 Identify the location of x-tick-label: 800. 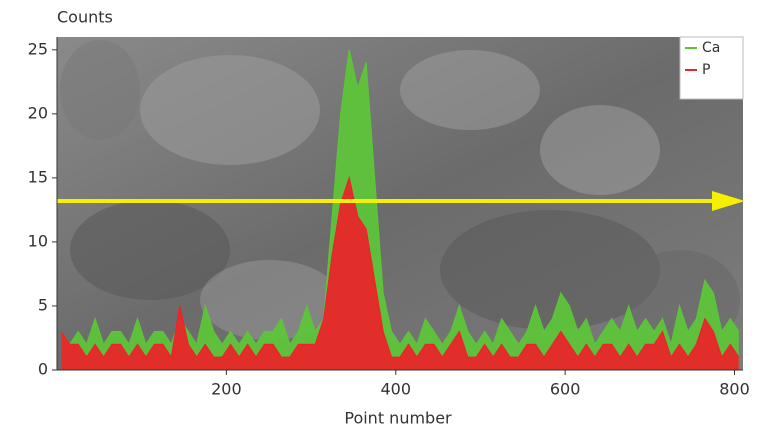
(734, 389).